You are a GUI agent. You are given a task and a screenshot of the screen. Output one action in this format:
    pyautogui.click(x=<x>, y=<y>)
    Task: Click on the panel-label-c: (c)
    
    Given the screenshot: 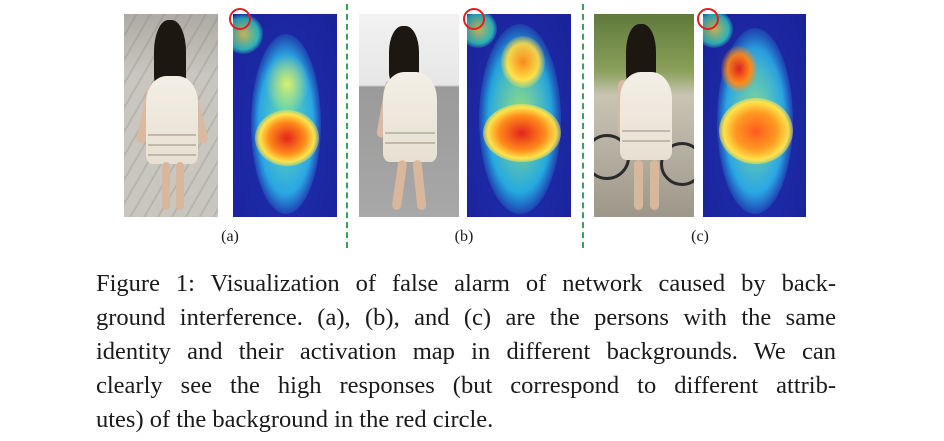 What is the action you would take?
    pyautogui.click(x=700, y=236)
    